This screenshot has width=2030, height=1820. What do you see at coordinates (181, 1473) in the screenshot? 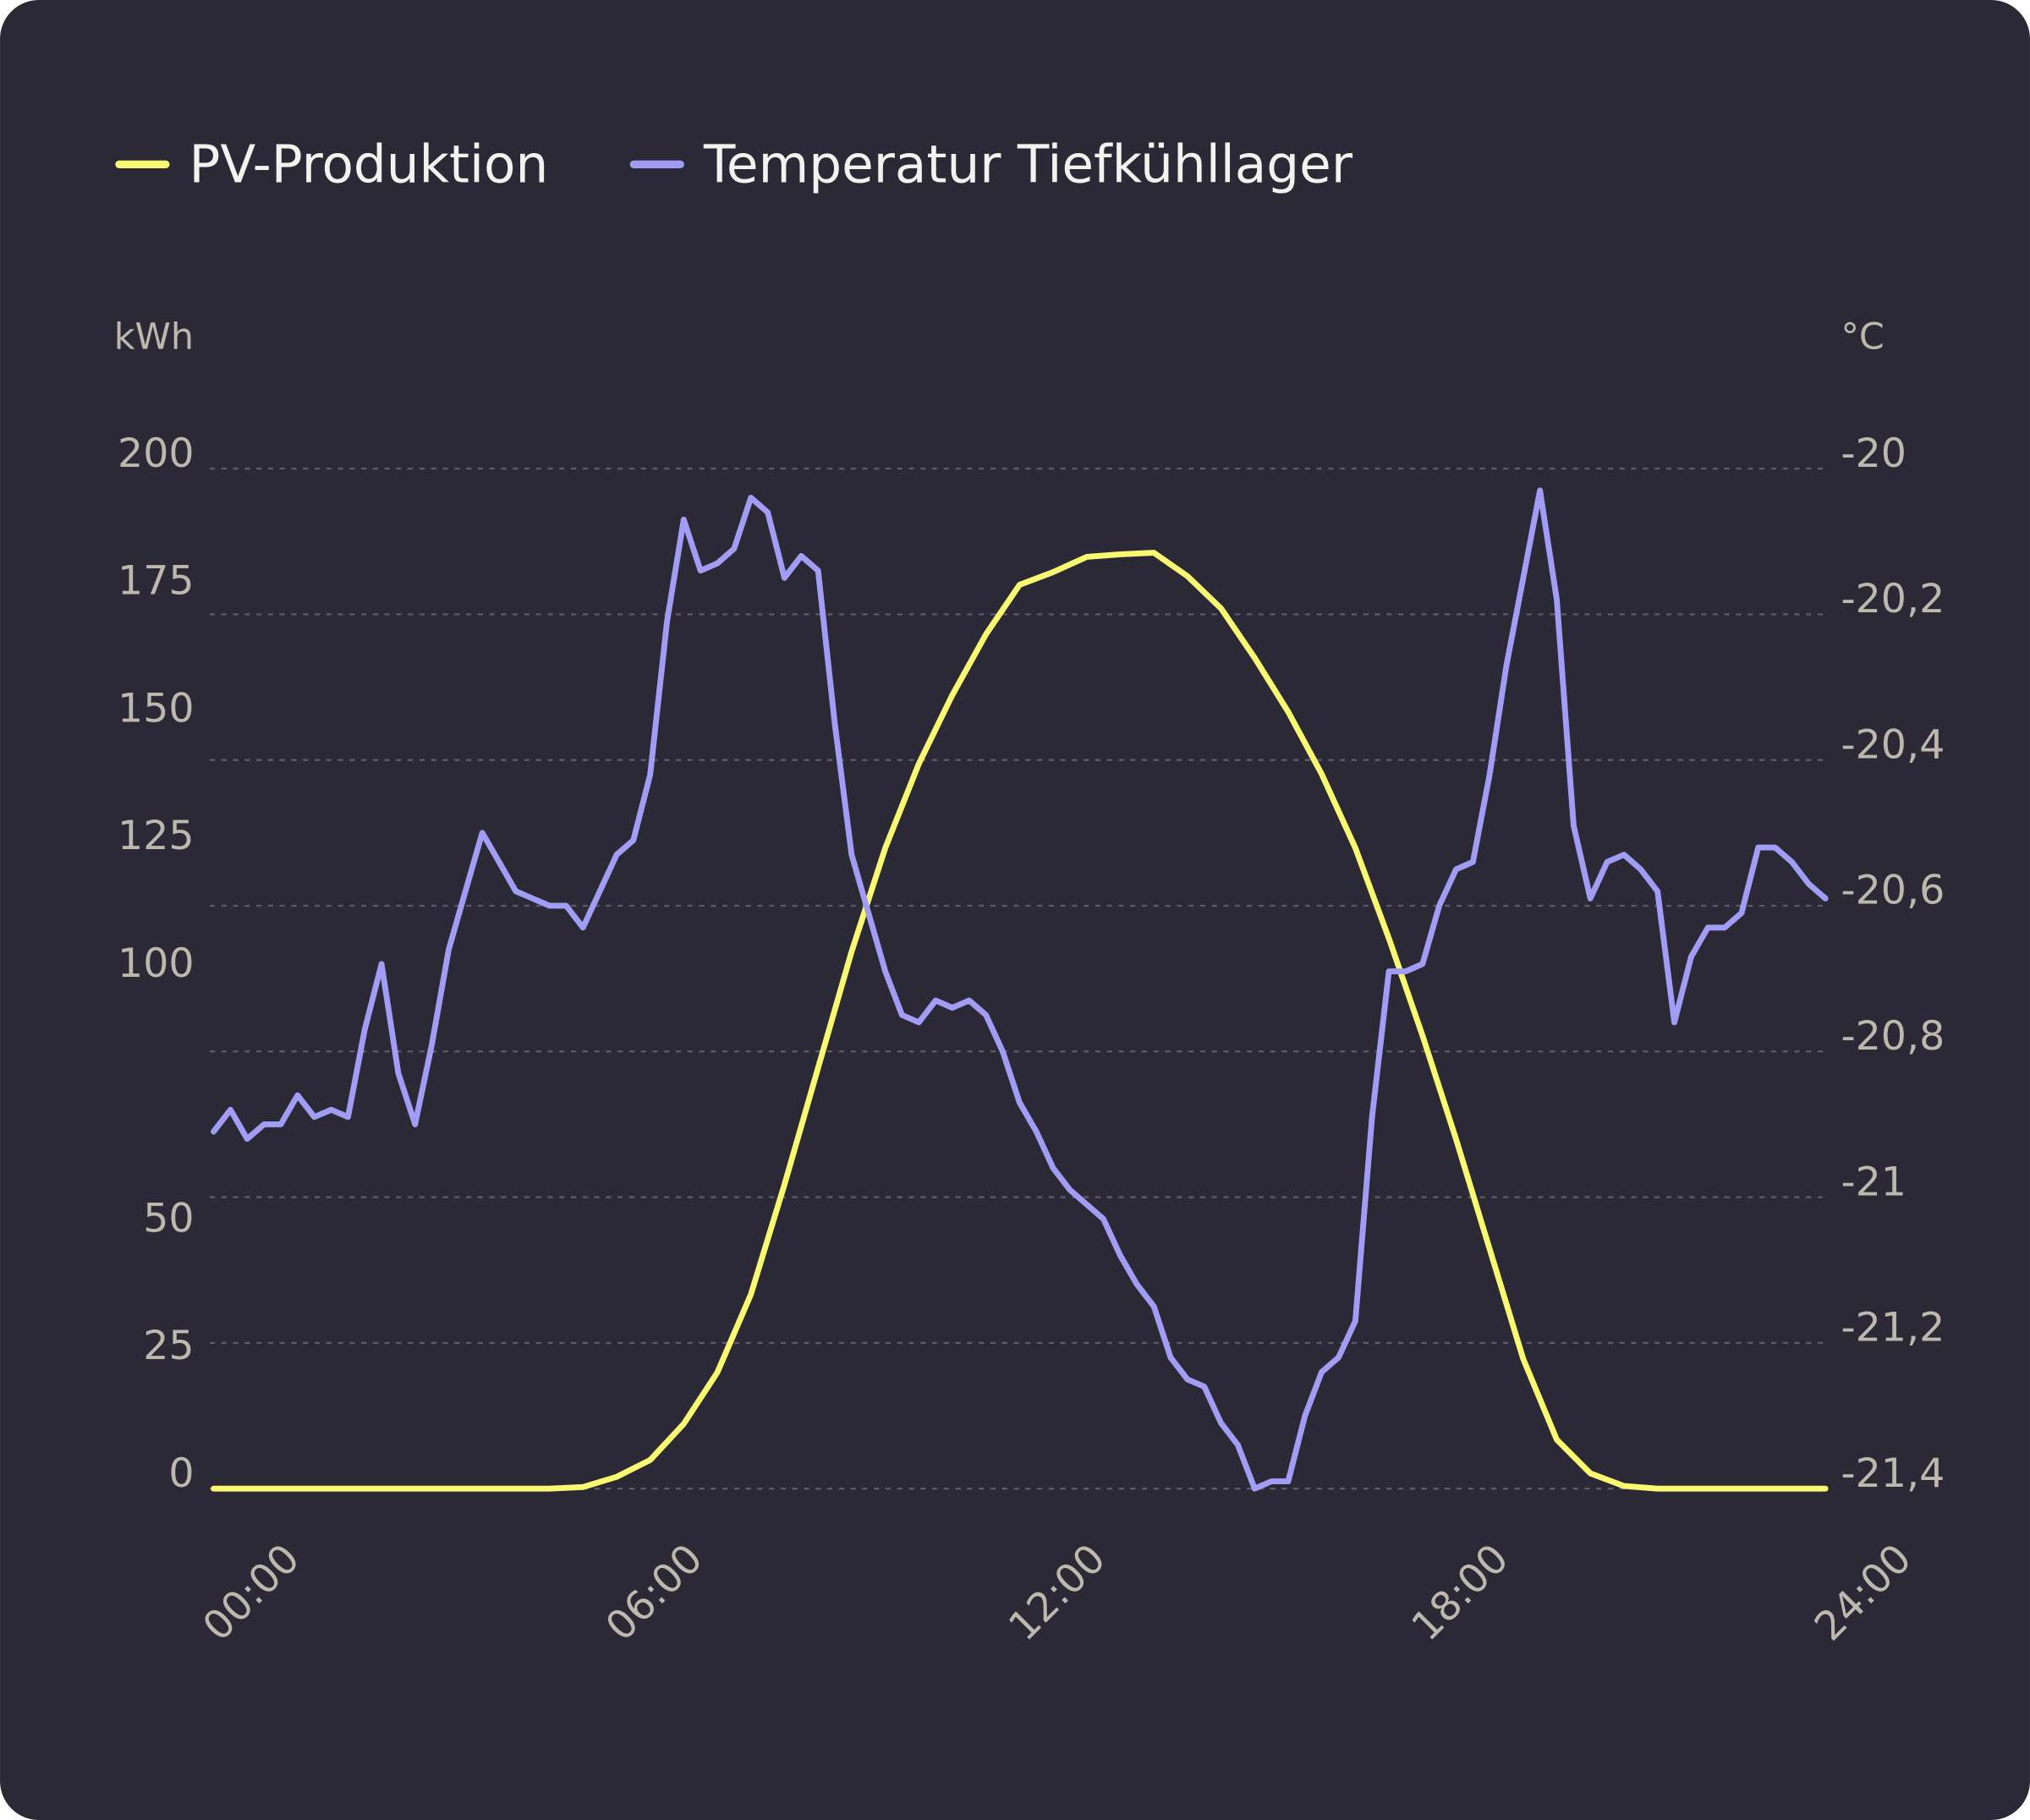
I see `y-tick-label: 0` at bounding box center [181, 1473].